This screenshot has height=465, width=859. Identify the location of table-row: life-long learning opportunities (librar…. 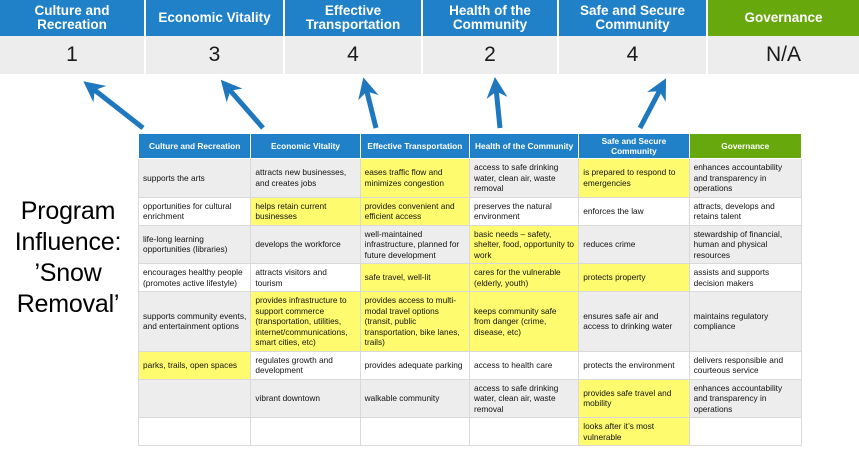
(470, 244).